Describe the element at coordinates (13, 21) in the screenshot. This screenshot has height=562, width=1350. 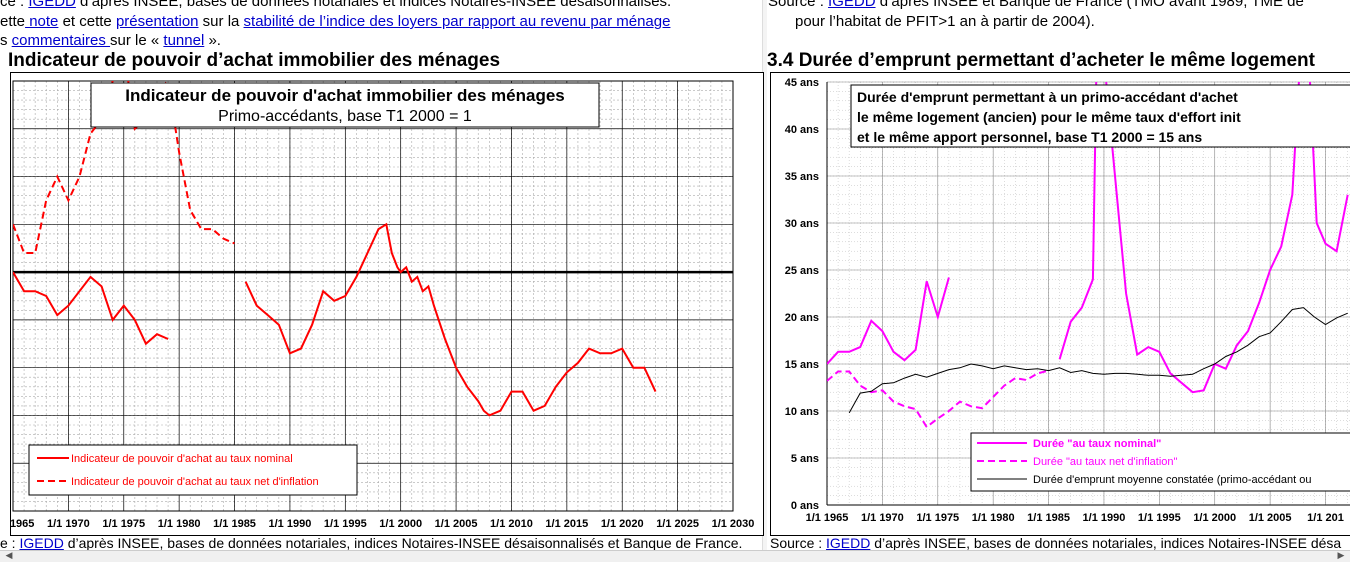
I see `text-fragment: ette` at that location.